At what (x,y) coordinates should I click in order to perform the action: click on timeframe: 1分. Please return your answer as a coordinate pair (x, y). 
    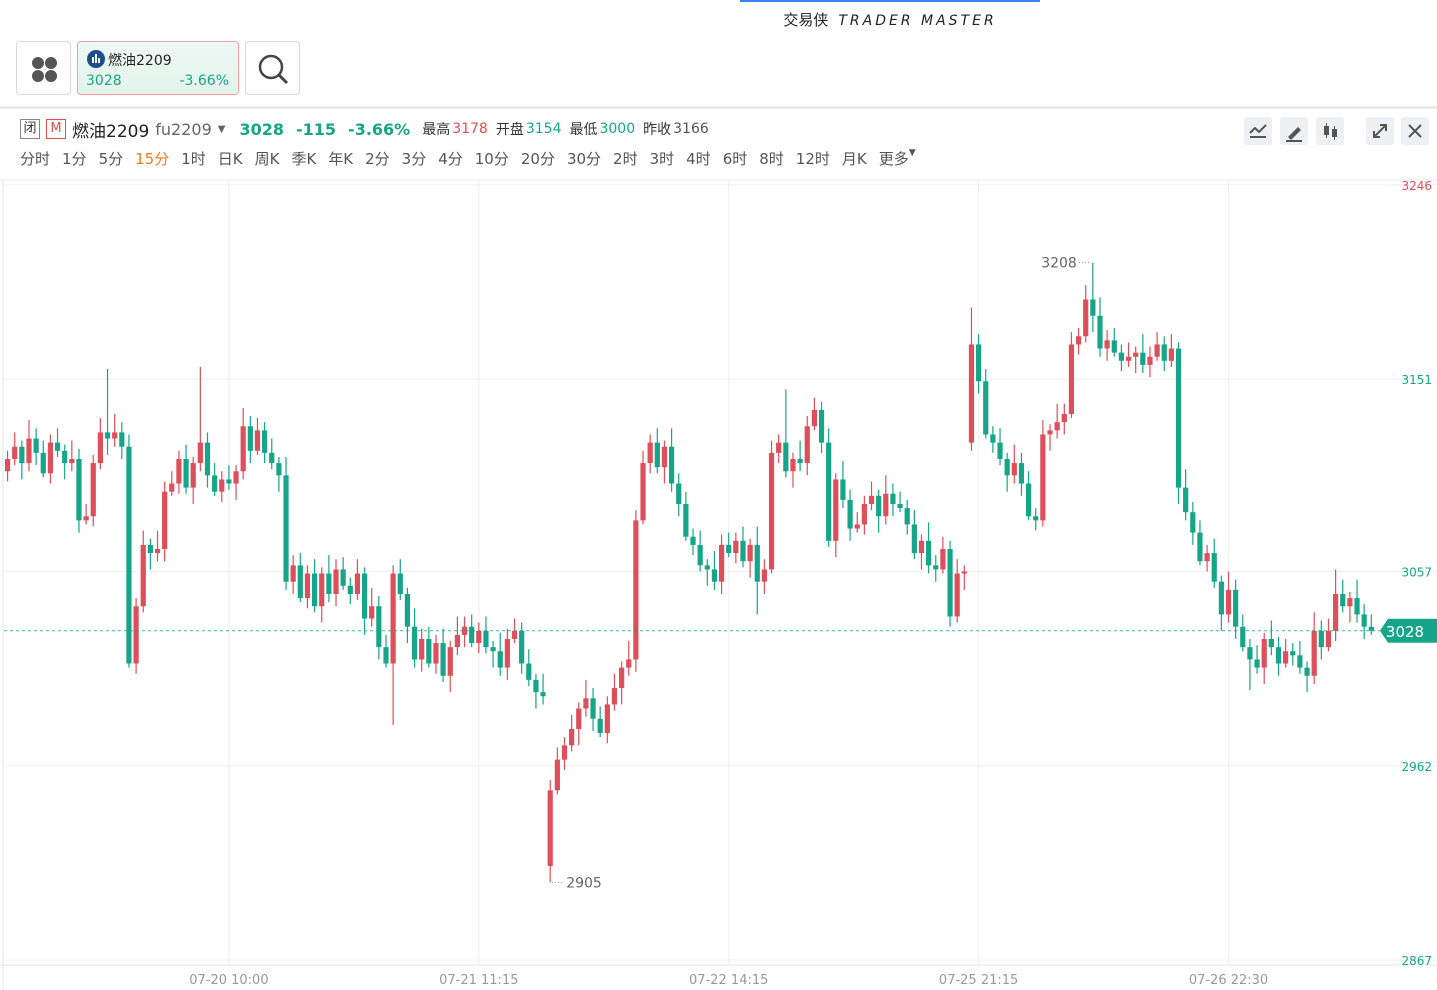
    Looking at the image, I should click on (74, 159).